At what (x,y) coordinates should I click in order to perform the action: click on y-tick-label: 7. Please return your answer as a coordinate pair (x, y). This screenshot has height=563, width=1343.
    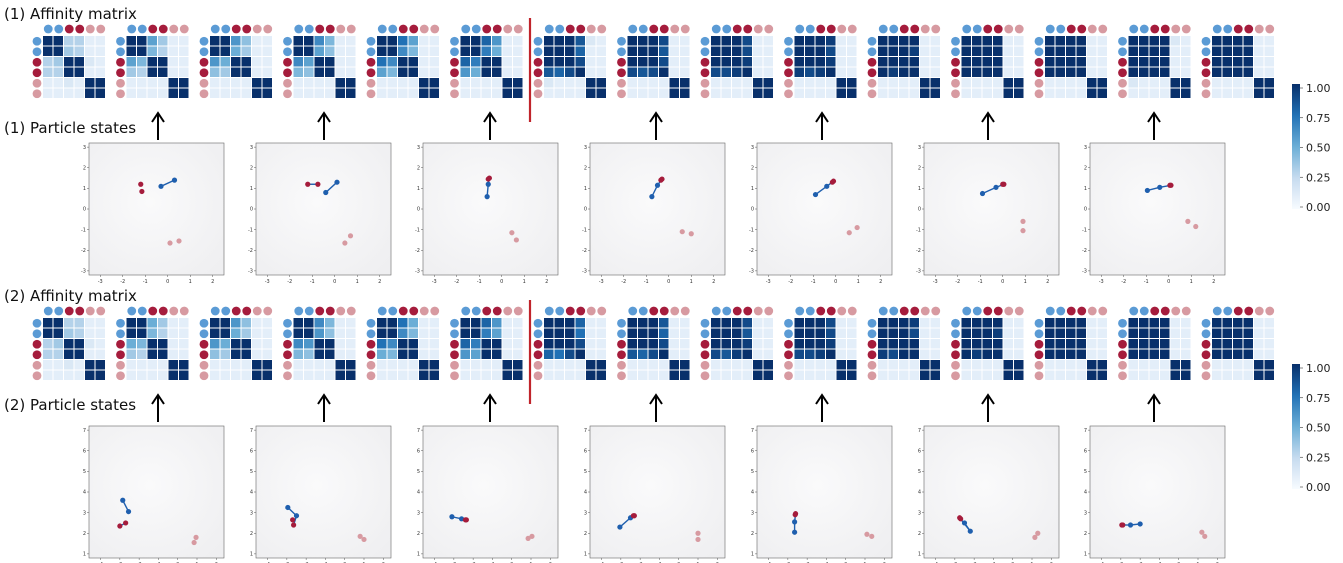
    Looking at the image, I should click on (418, 431).